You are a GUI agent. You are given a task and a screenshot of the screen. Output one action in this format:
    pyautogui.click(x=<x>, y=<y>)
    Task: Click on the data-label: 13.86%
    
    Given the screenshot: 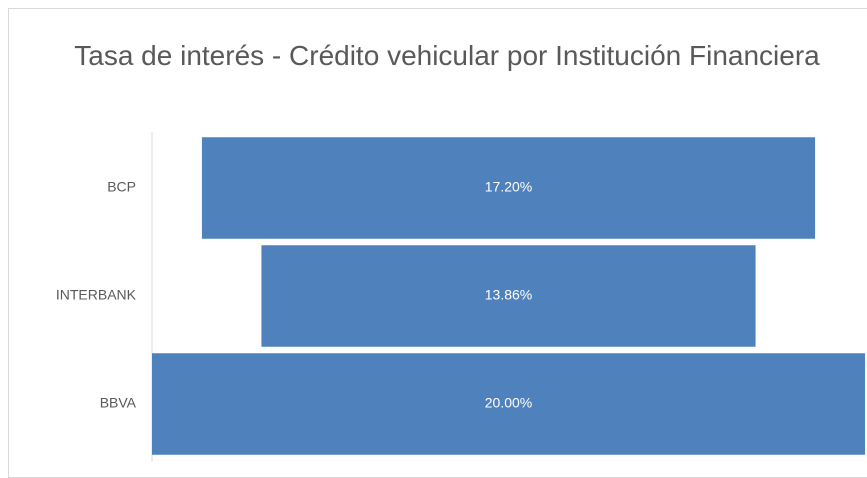 What is the action you would take?
    pyautogui.click(x=508, y=295)
    